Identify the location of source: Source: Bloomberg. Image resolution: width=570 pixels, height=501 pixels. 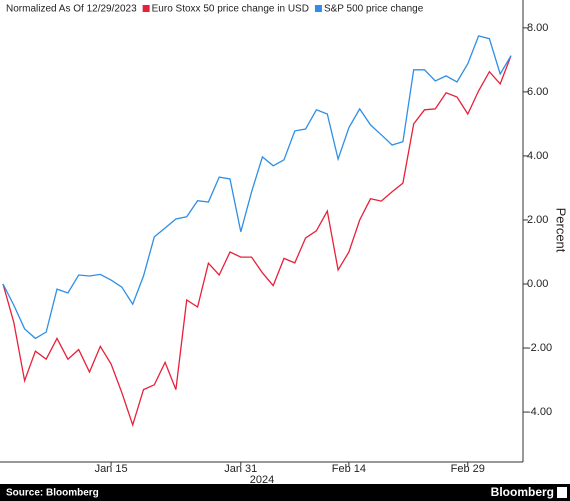
(52, 493).